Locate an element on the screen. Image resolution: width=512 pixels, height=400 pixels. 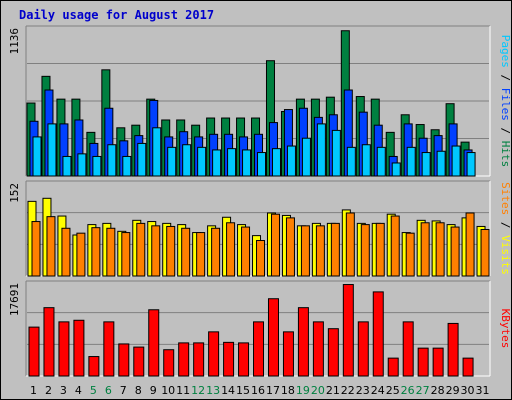
x-tick-label: 11 is located at coordinates (183, 390).